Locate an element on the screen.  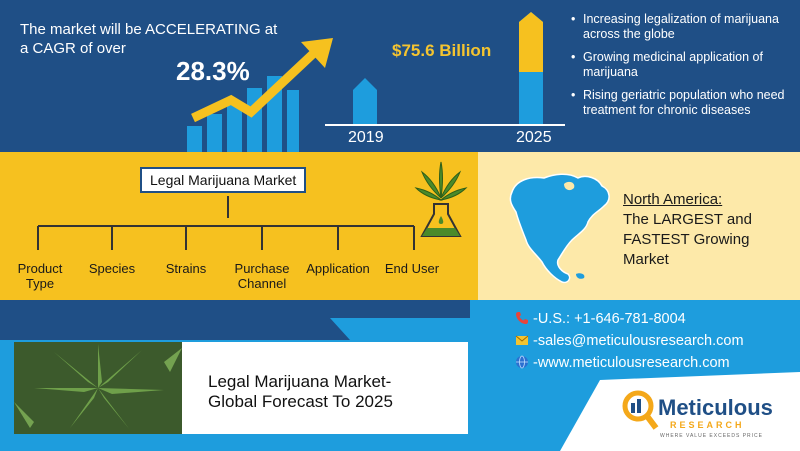
market-size-bars is located at coordinates (448, 68).